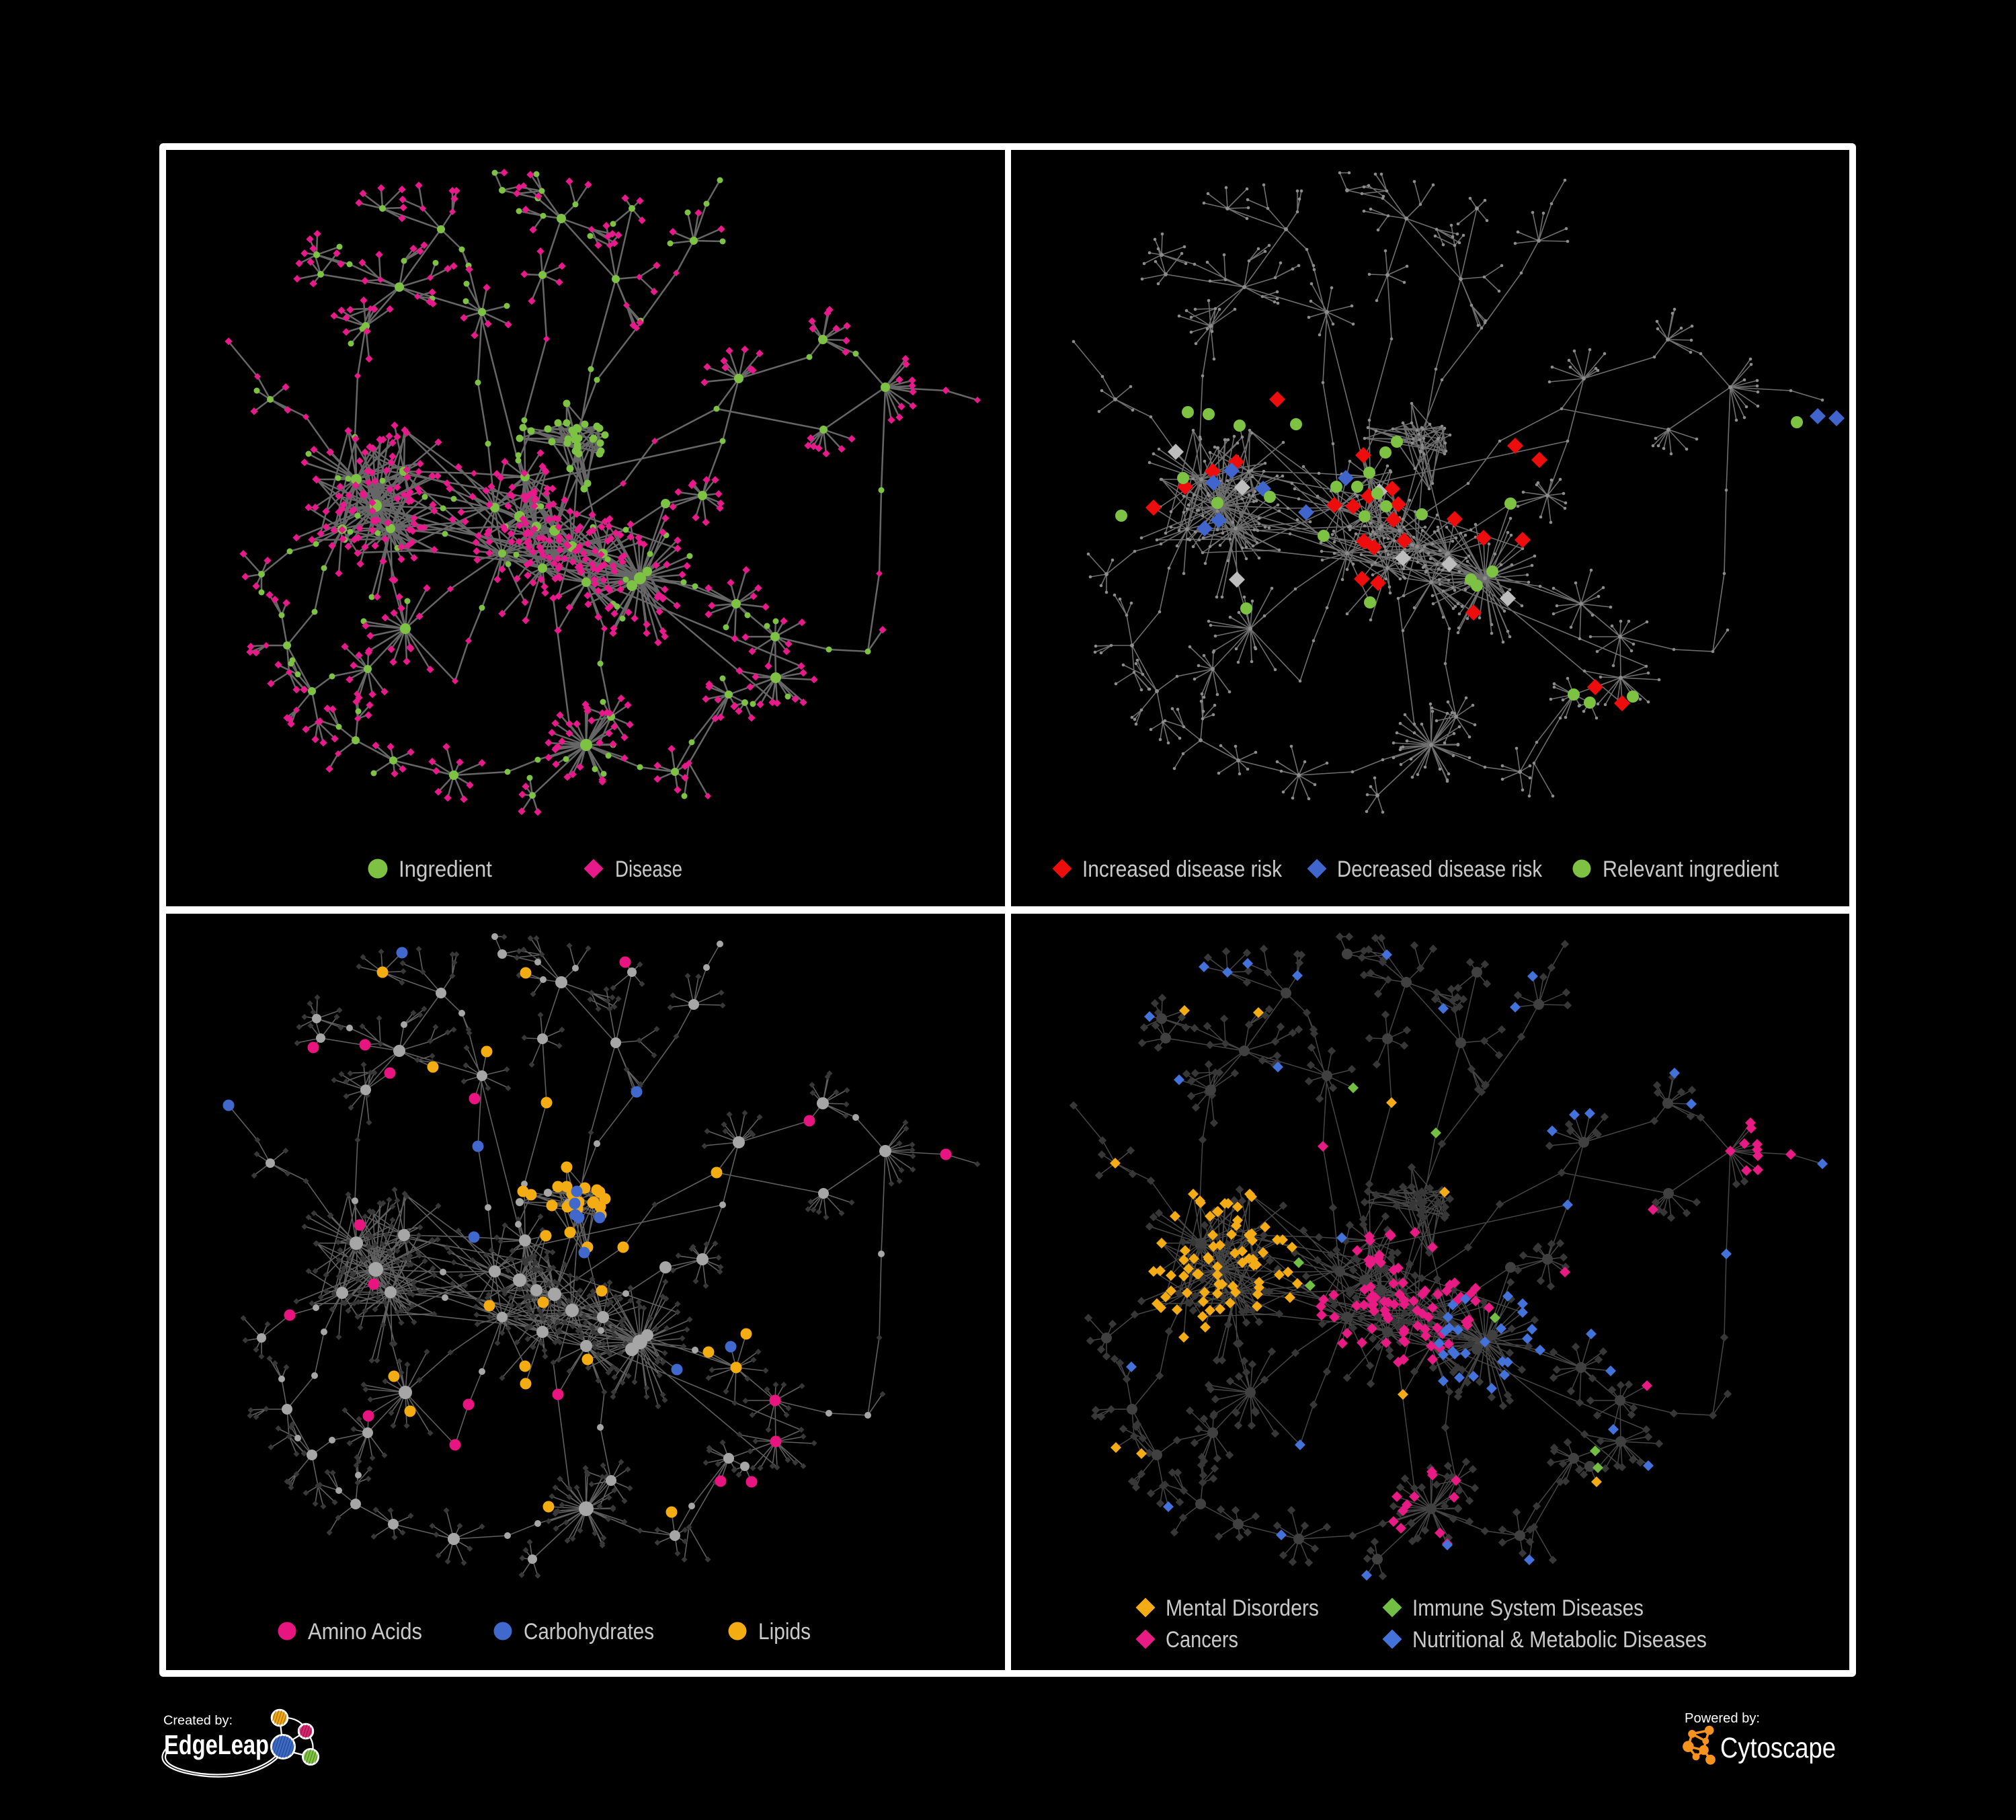  I want to click on svg-text: Amino Acids, so click(365, 1632).